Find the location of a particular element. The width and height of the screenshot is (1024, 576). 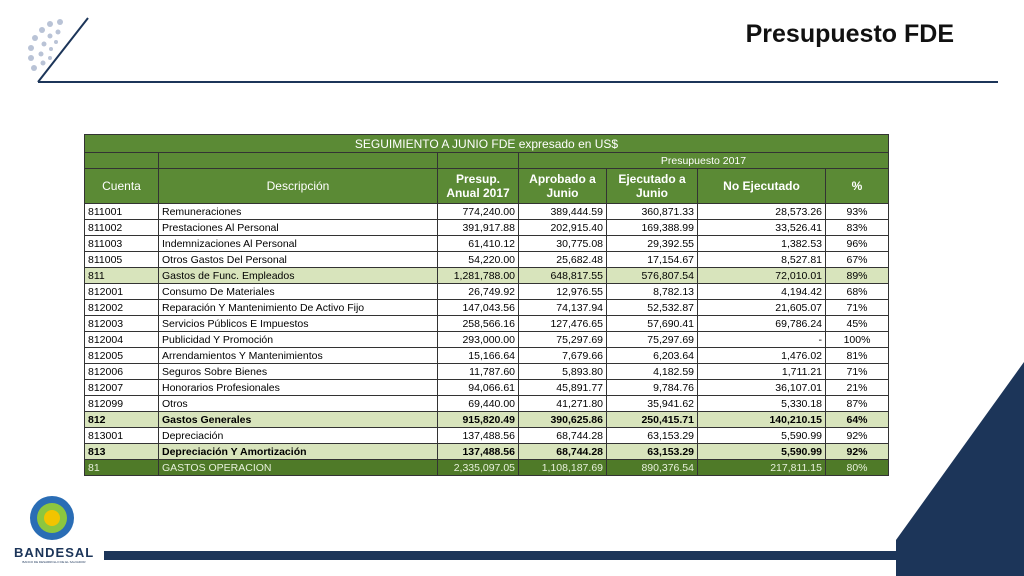

cell: 250,415.71 is located at coordinates (652, 419).